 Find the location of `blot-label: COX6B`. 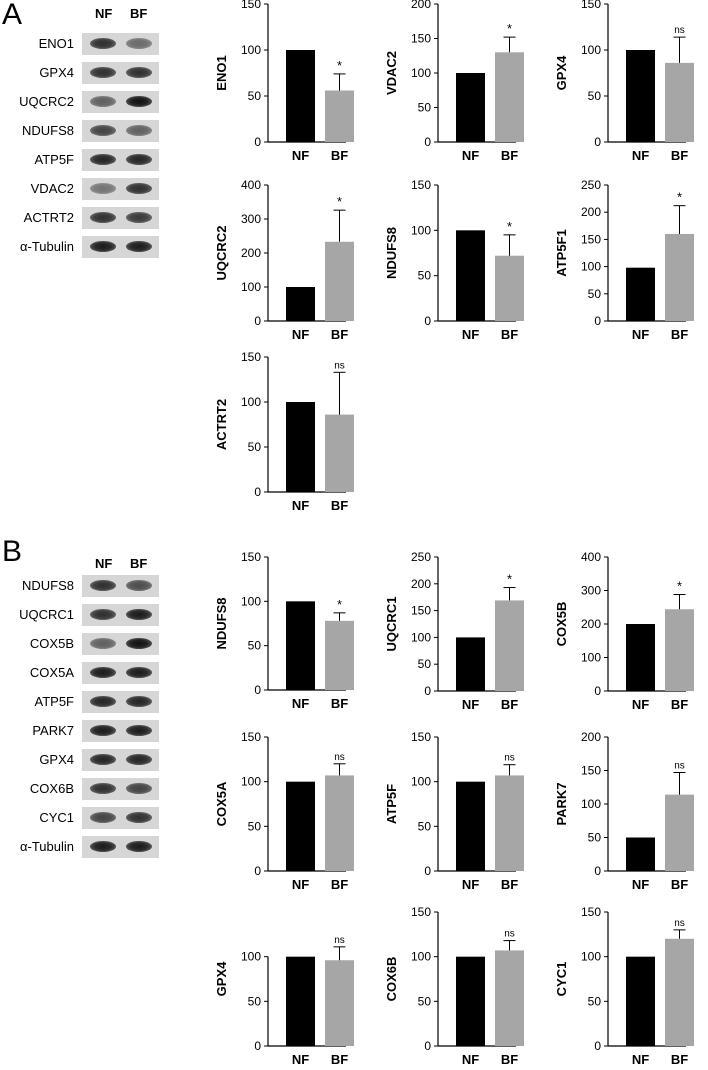

blot-label: COX6B is located at coordinates (51, 788).